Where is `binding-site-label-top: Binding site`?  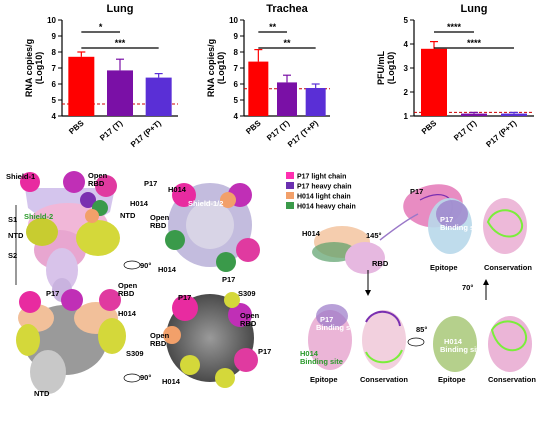
binding-site-label-top: Binding site is located at coordinates (461, 227).